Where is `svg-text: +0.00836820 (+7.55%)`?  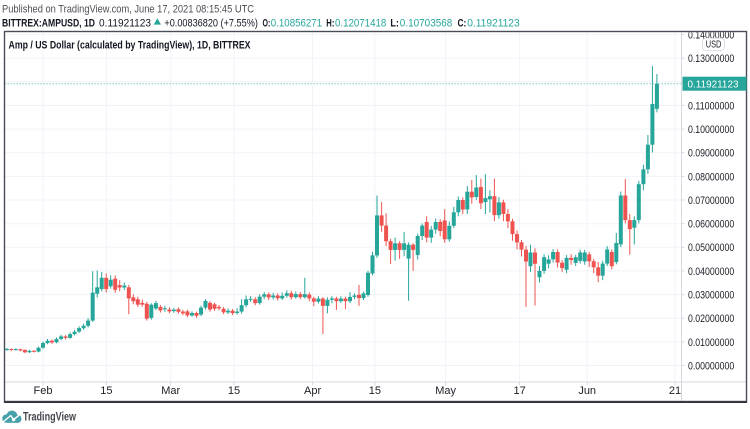 svg-text: +0.00836820 (+7.55%) is located at coordinates (211, 24).